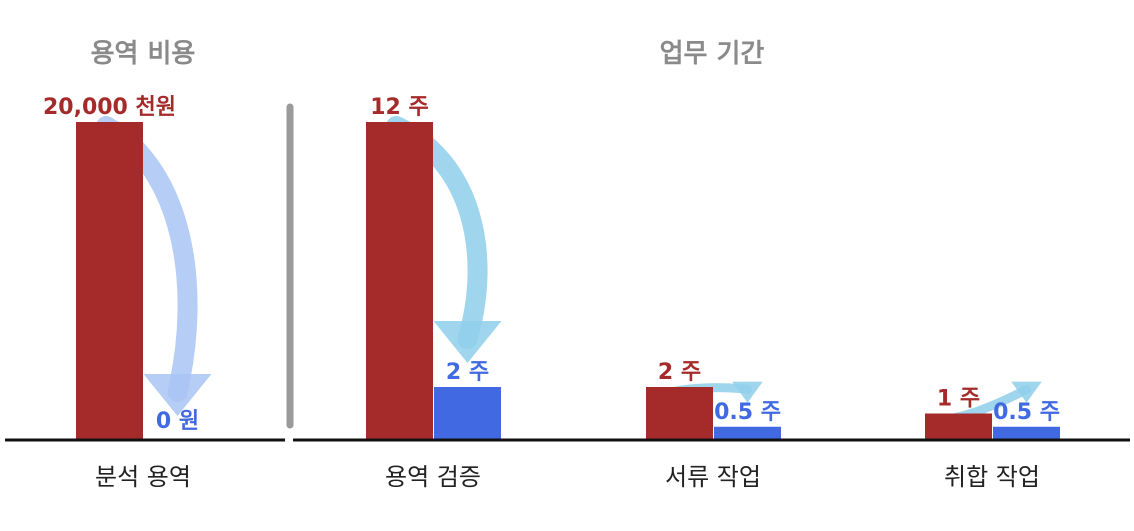 The image size is (1134, 531). I want to click on value-label-before: 12 주, so click(399, 107).